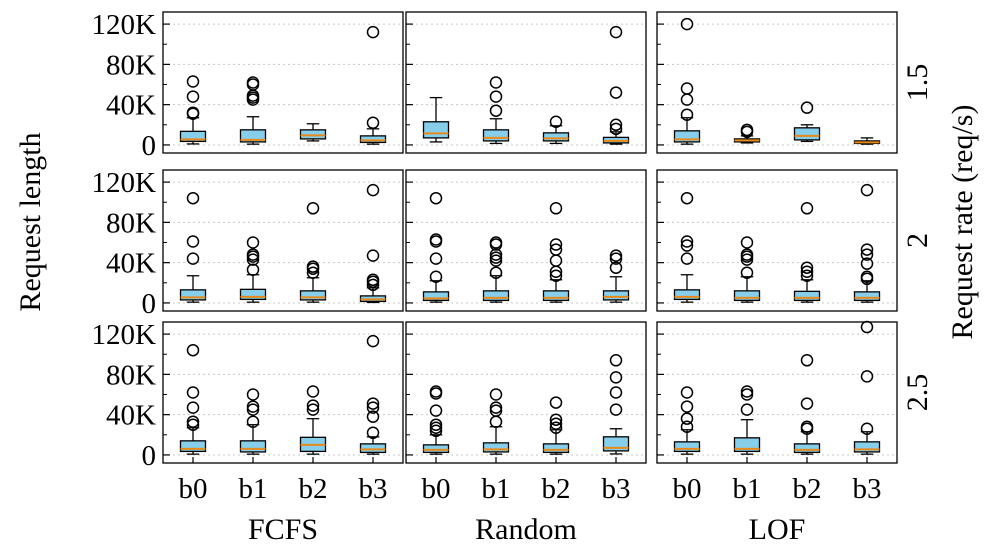 The image size is (997, 554). I want to click on row-label-2: 2, so click(917, 240).